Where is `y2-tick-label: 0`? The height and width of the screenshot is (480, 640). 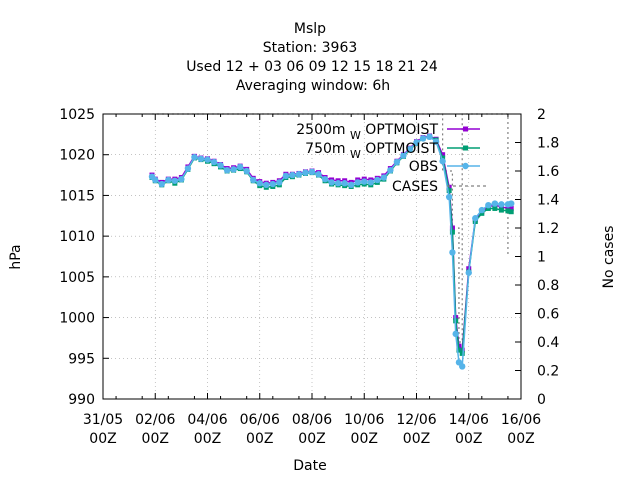 y2-tick-label: 0 is located at coordinates (541, 400).